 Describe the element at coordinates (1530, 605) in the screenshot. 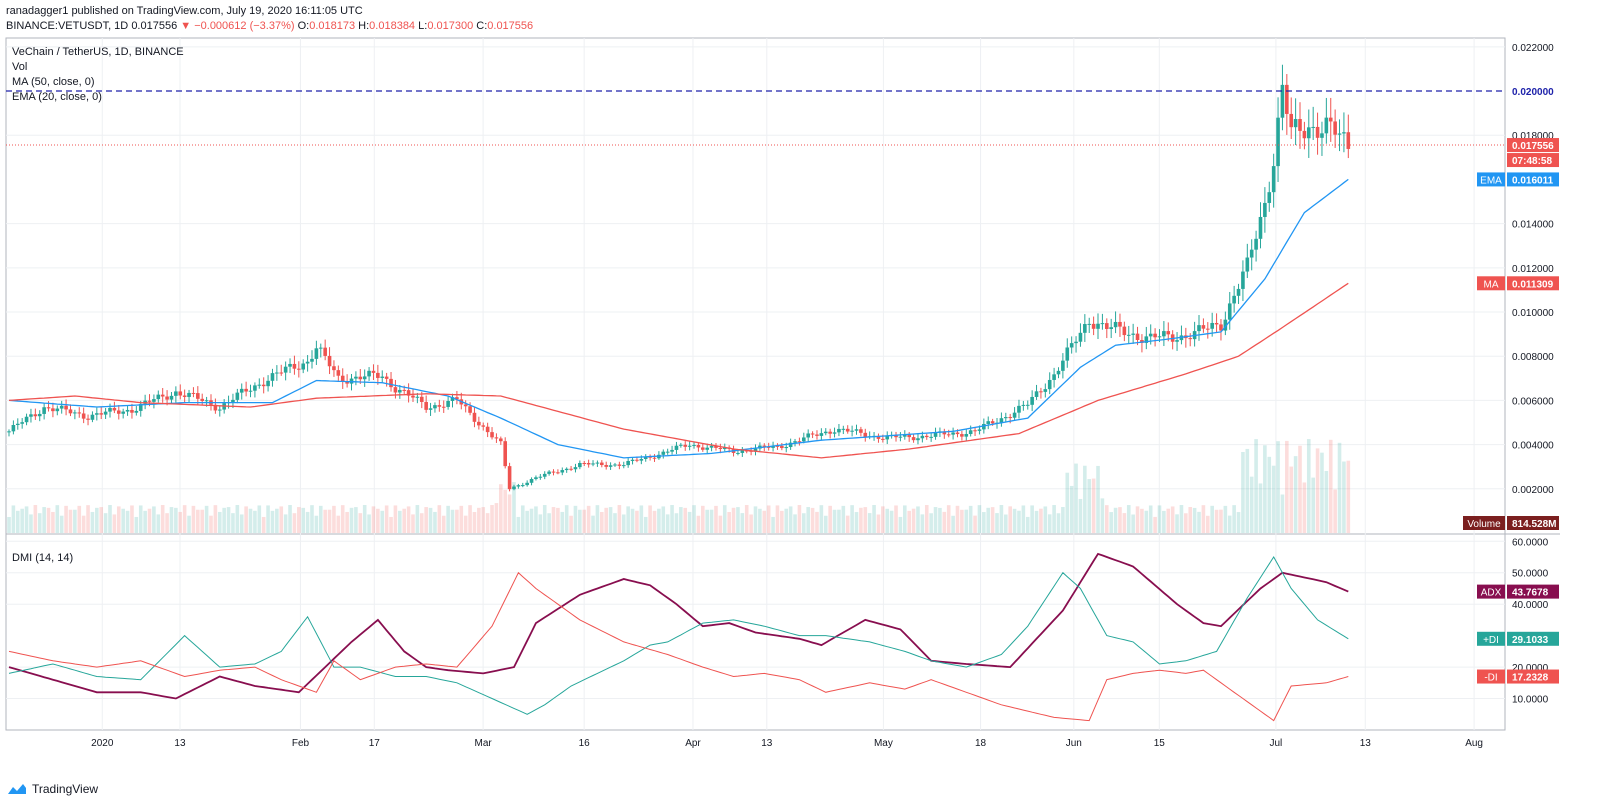

I see `dmi-tick-label: 40.0000` at that location.